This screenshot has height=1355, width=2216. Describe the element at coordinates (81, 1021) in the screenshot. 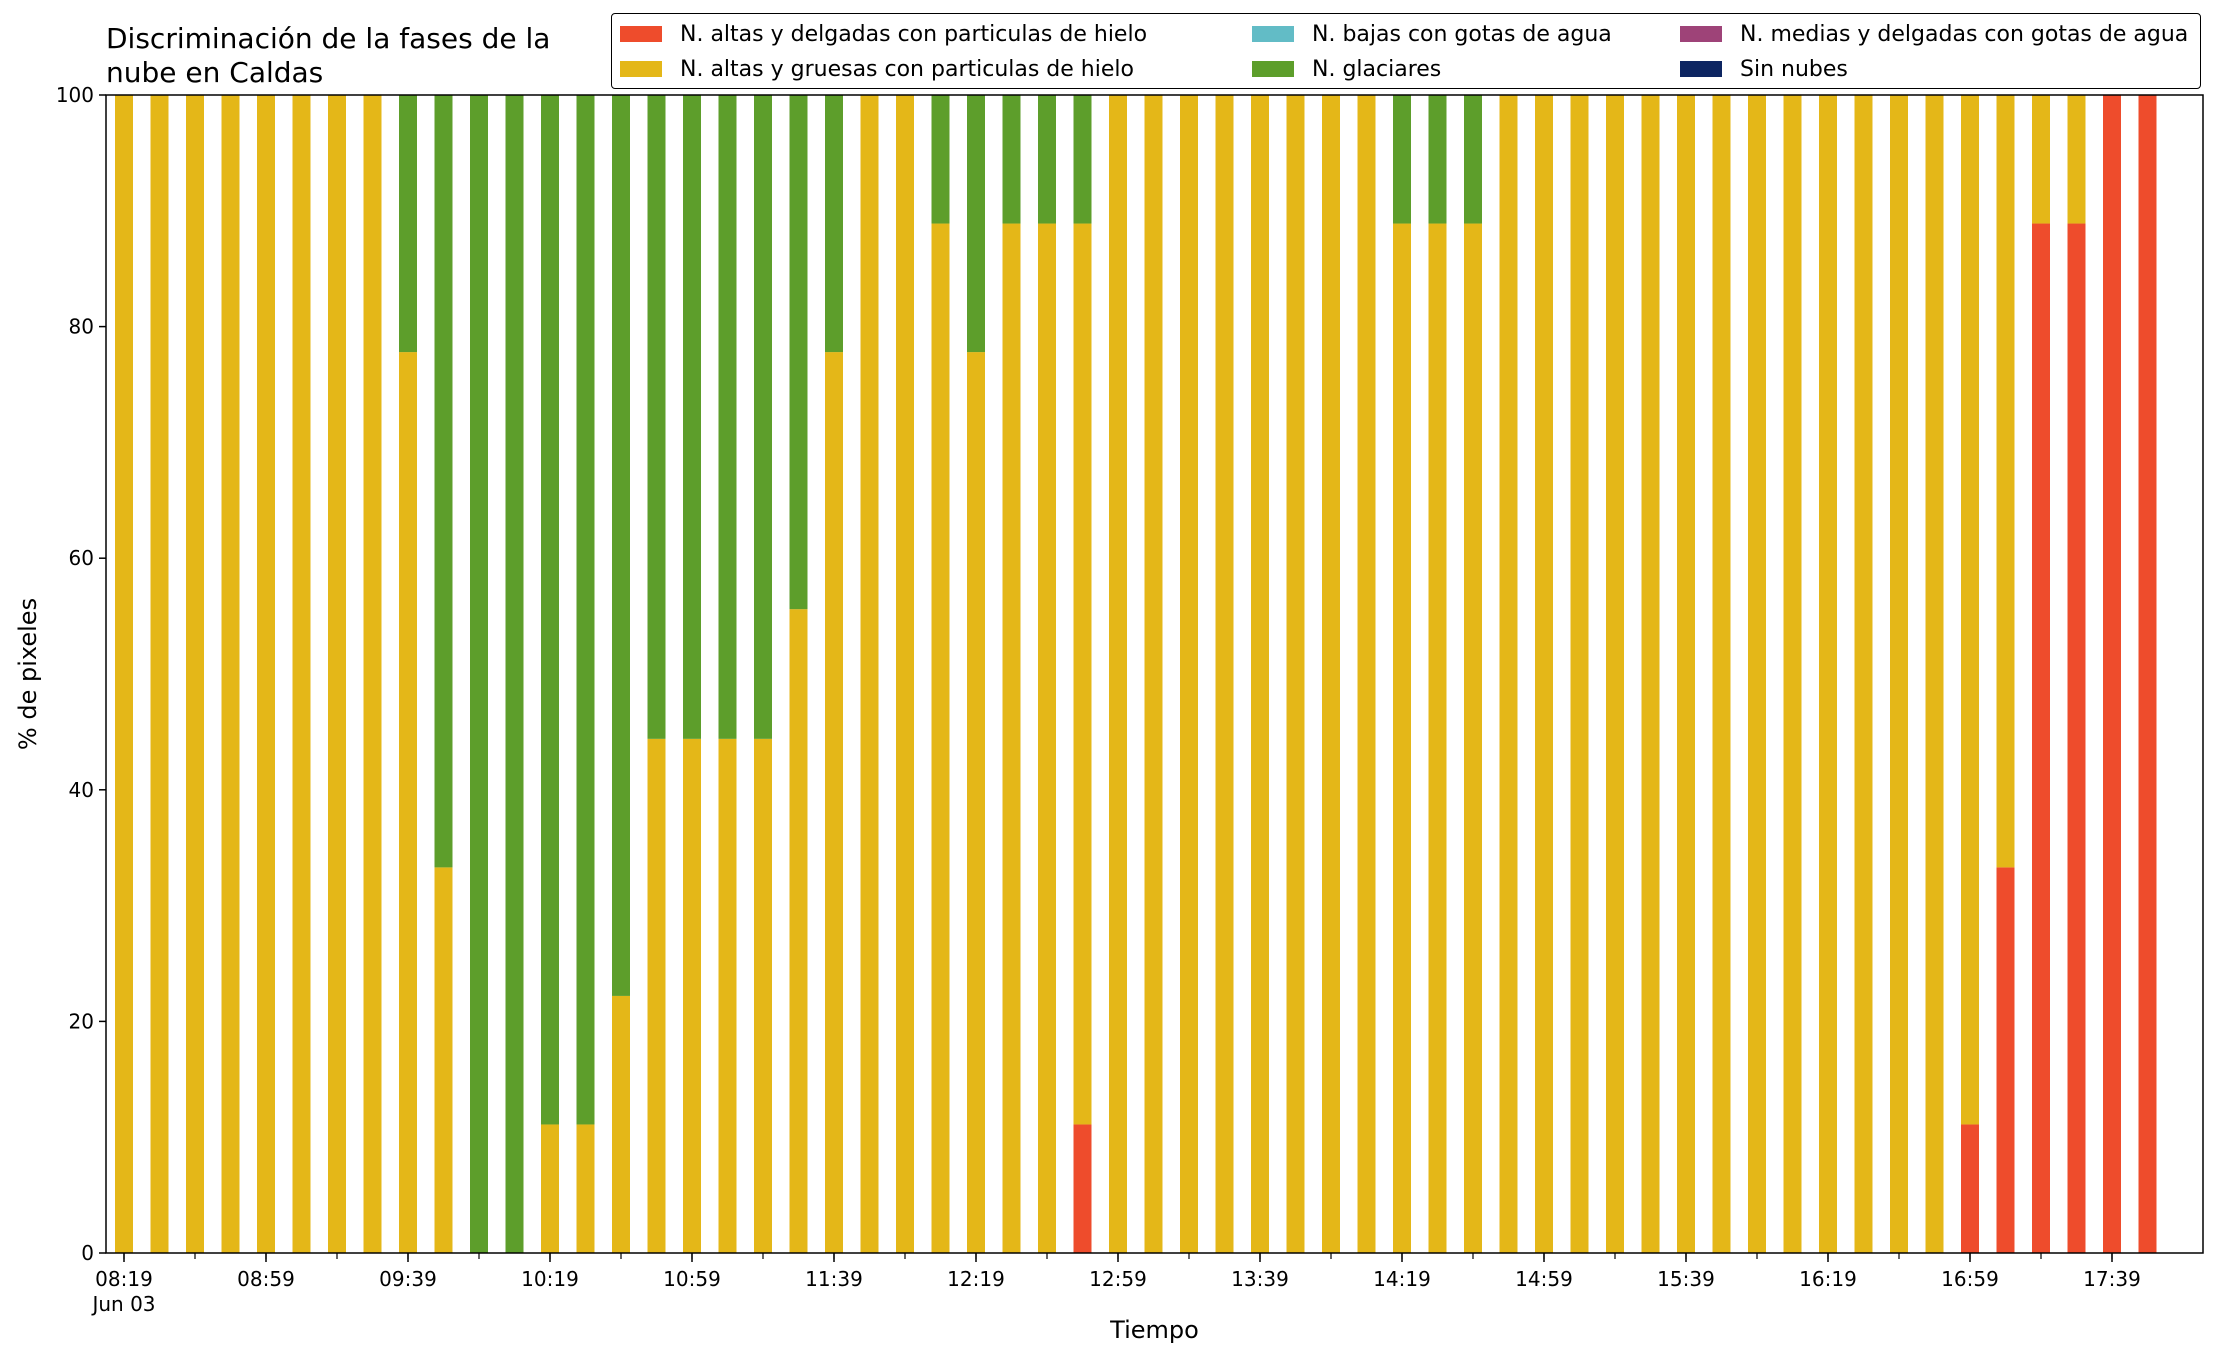

I see `y-tick-label: 20` at that location.